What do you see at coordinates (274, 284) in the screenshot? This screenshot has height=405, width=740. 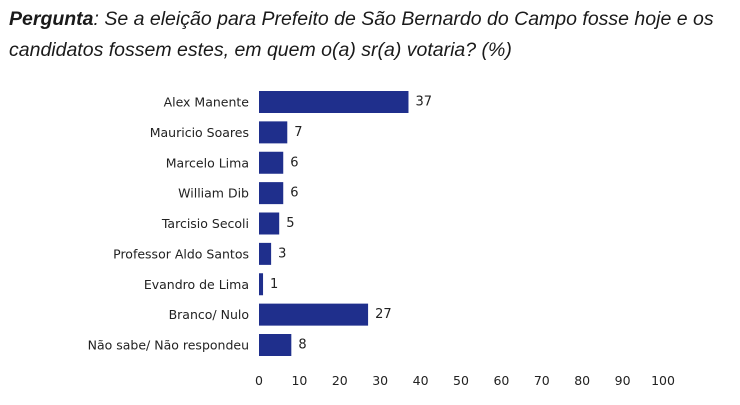 I see `value-label: 1` at bounding box center [274, 284].